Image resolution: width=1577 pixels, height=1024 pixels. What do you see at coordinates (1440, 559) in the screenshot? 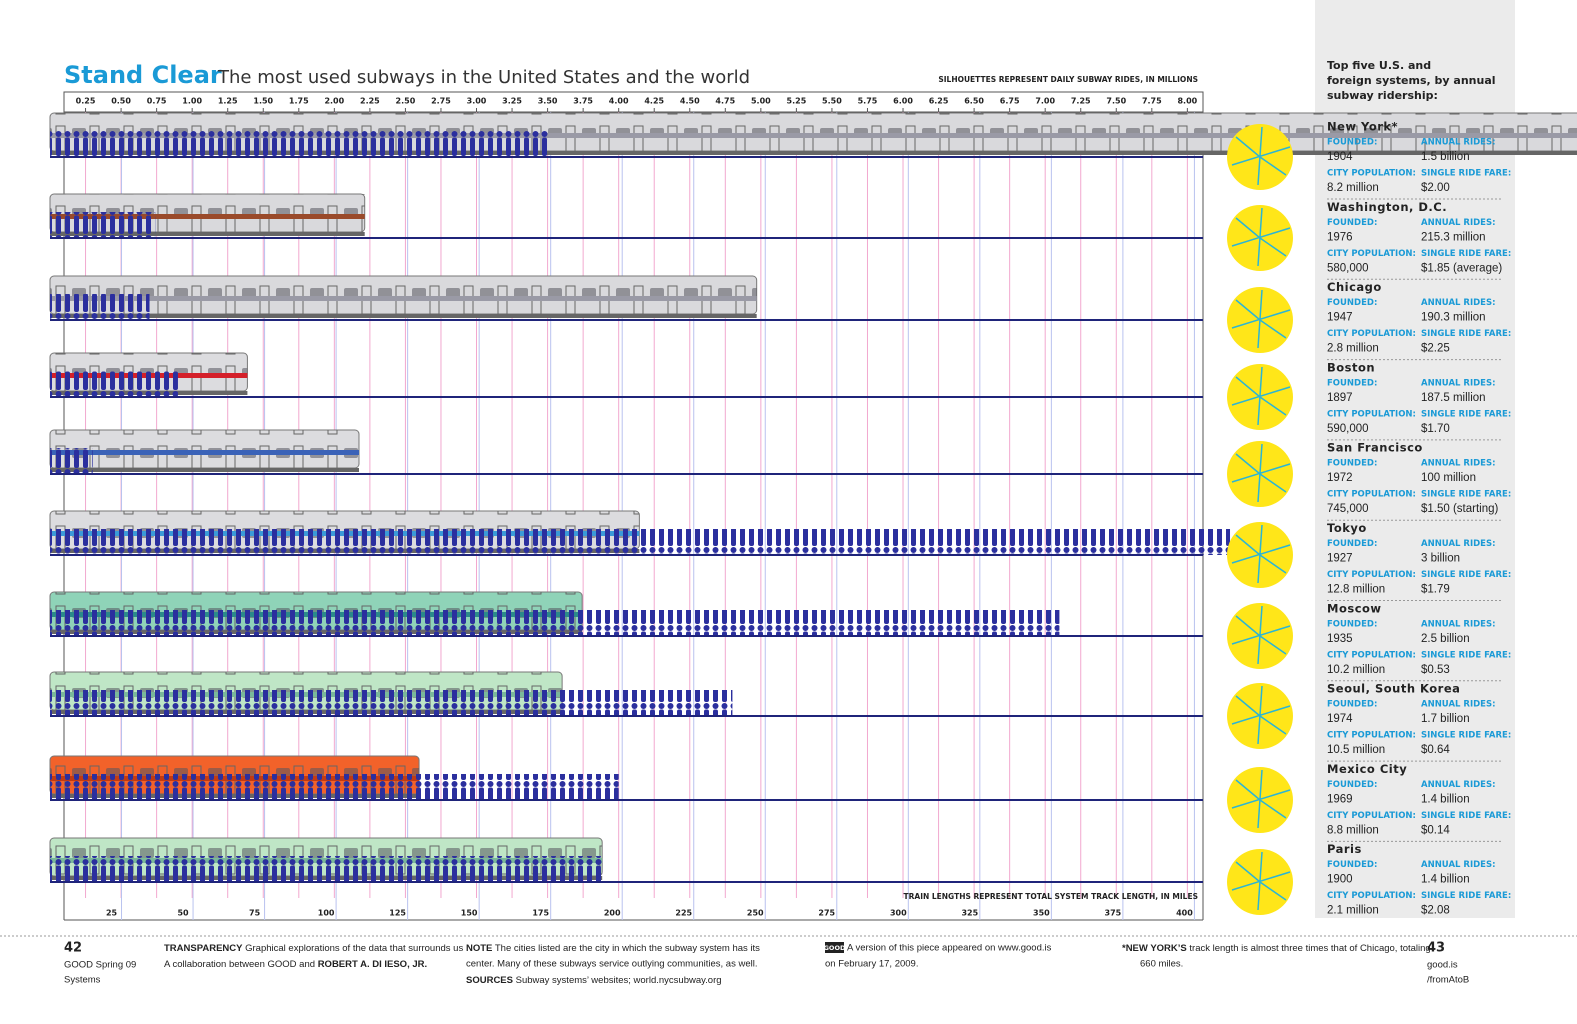
I see `field-value: 3 billion` at bounding box center [1440, 559].